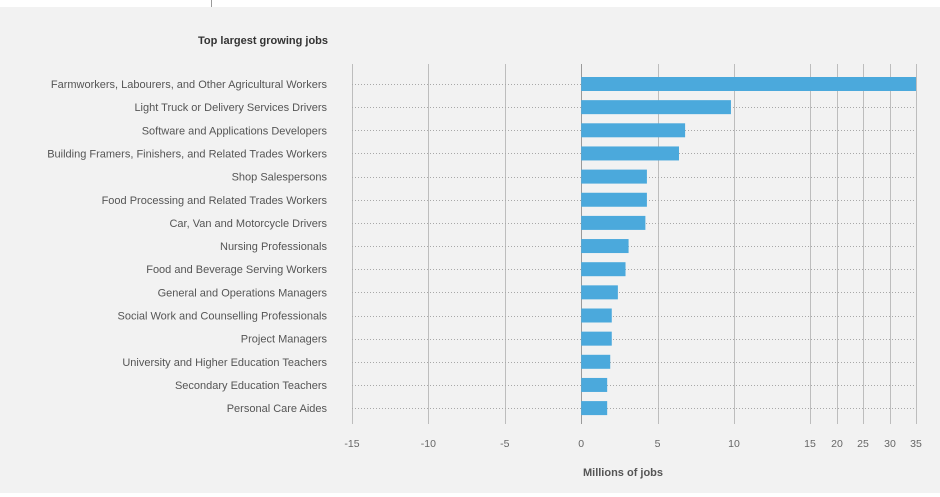  Describe the element at coordinates (251, 386) in the screenshot. I see `category-label: Secondary Education Teachers` at that location.